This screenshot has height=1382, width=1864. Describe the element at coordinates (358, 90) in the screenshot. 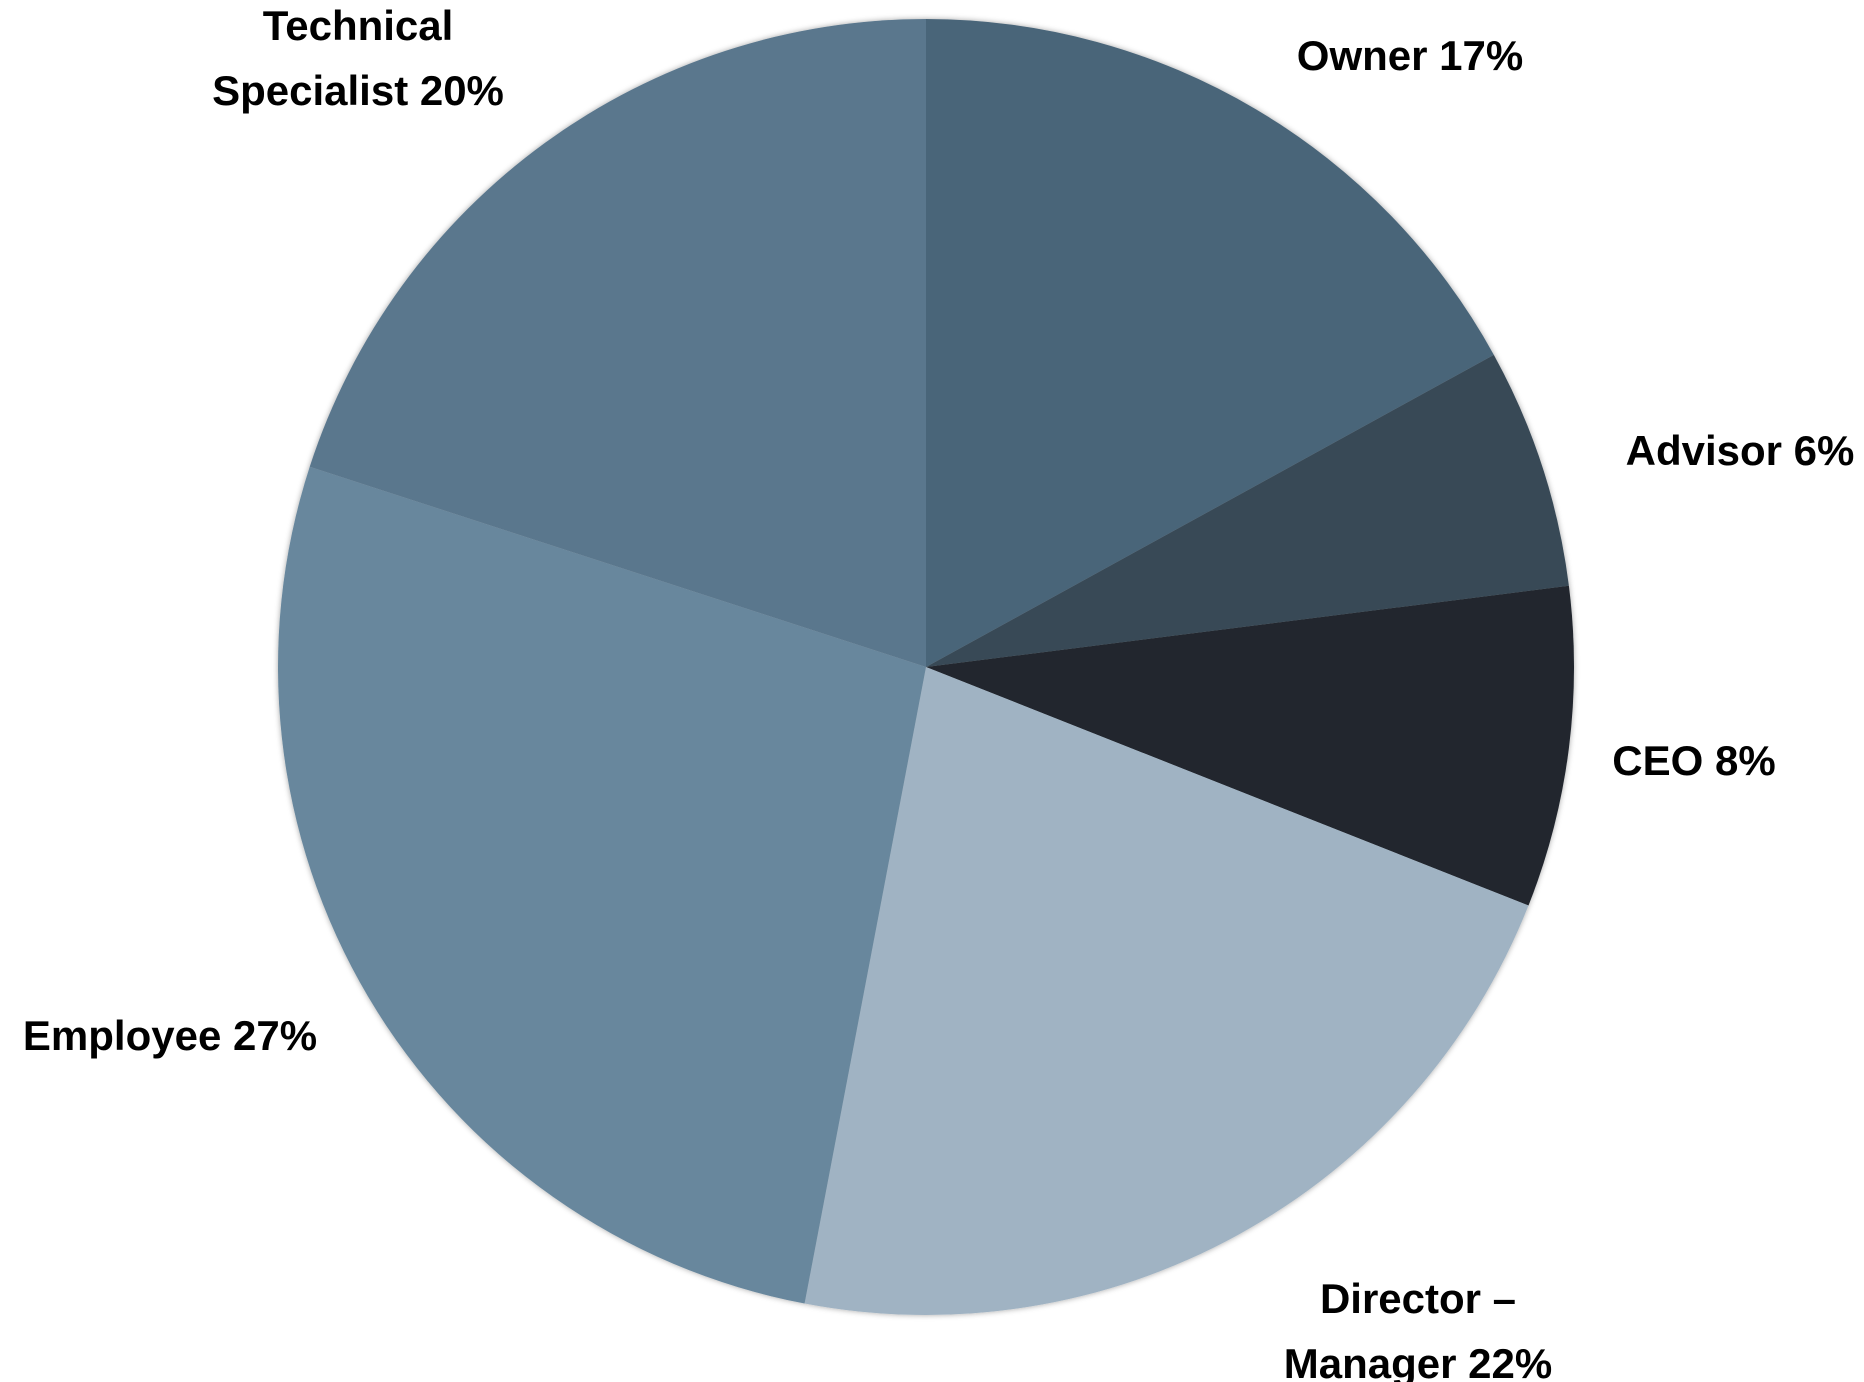

I see `slice-label-line: Specialist 20%` at that location.